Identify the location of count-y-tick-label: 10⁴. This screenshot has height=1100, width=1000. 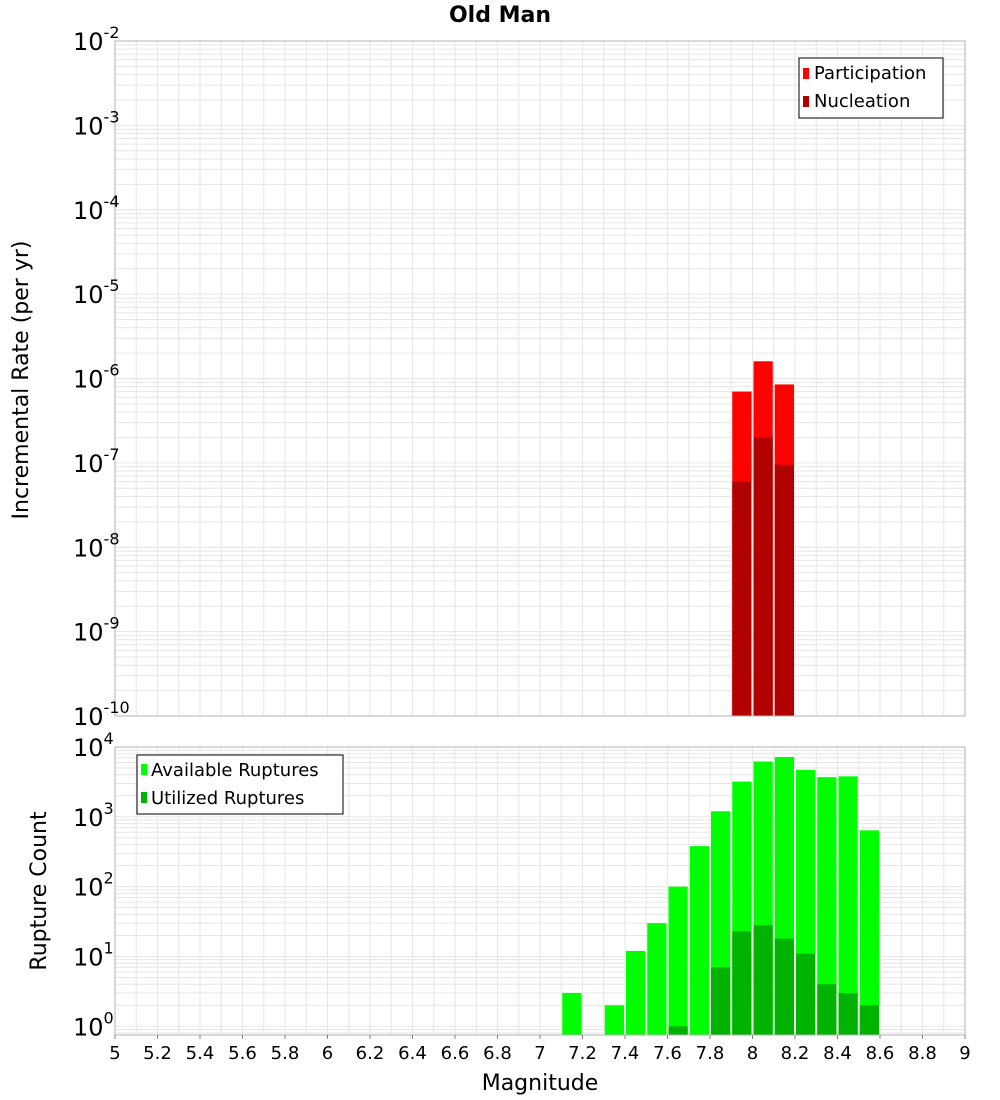
(93, 745).